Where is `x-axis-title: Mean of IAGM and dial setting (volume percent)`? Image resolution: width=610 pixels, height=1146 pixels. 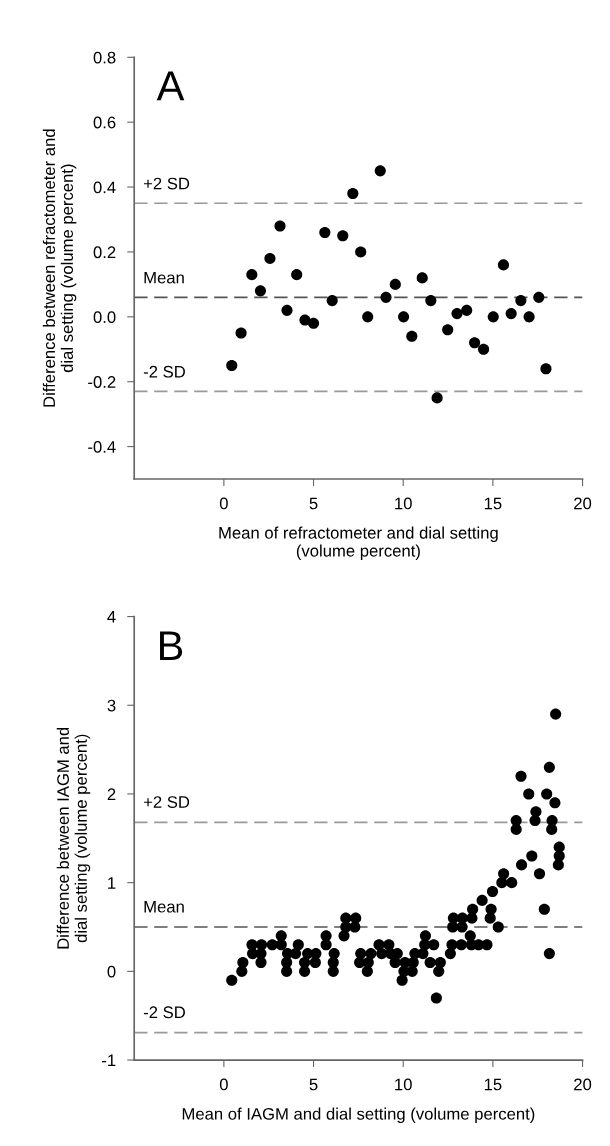 x-axis-title: Mean of IAGM and dial setting (volume percent) is located at coordinates (358, 1115).